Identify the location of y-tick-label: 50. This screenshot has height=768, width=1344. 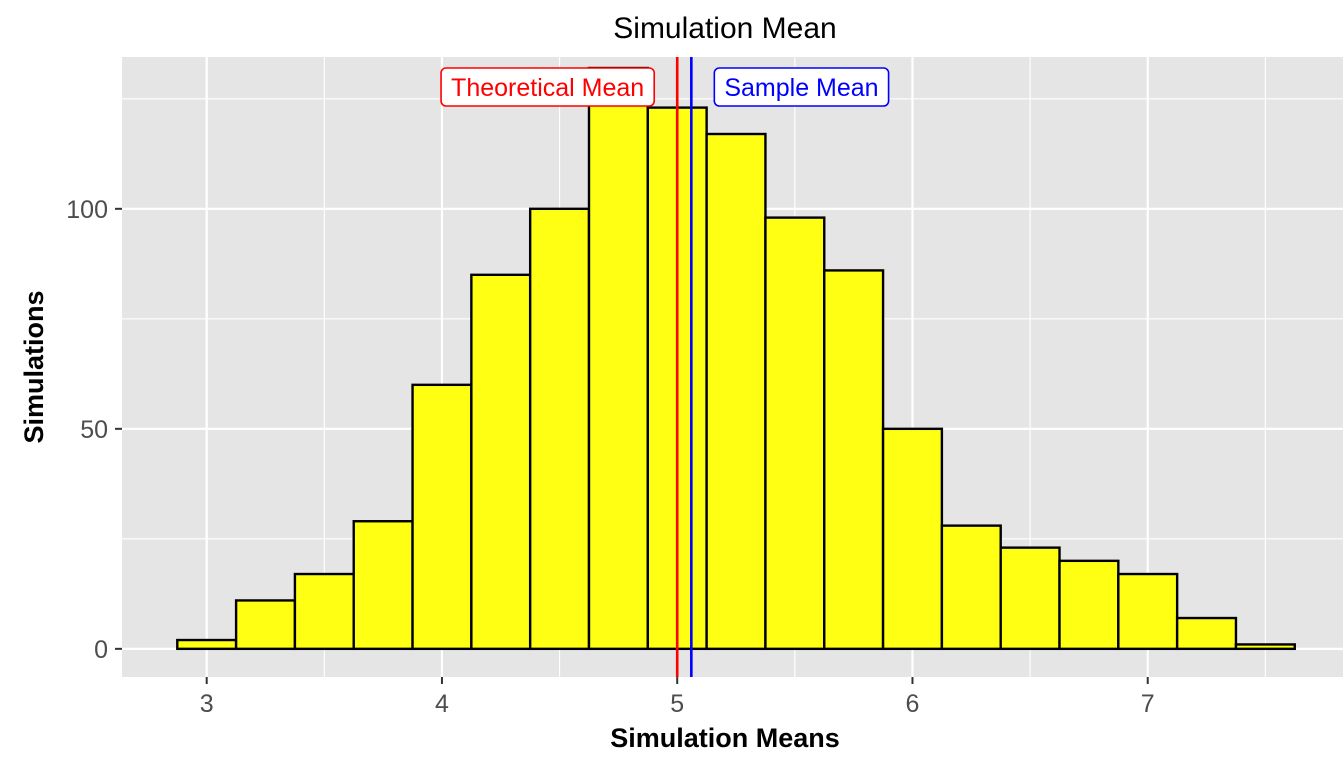
(94, 430).